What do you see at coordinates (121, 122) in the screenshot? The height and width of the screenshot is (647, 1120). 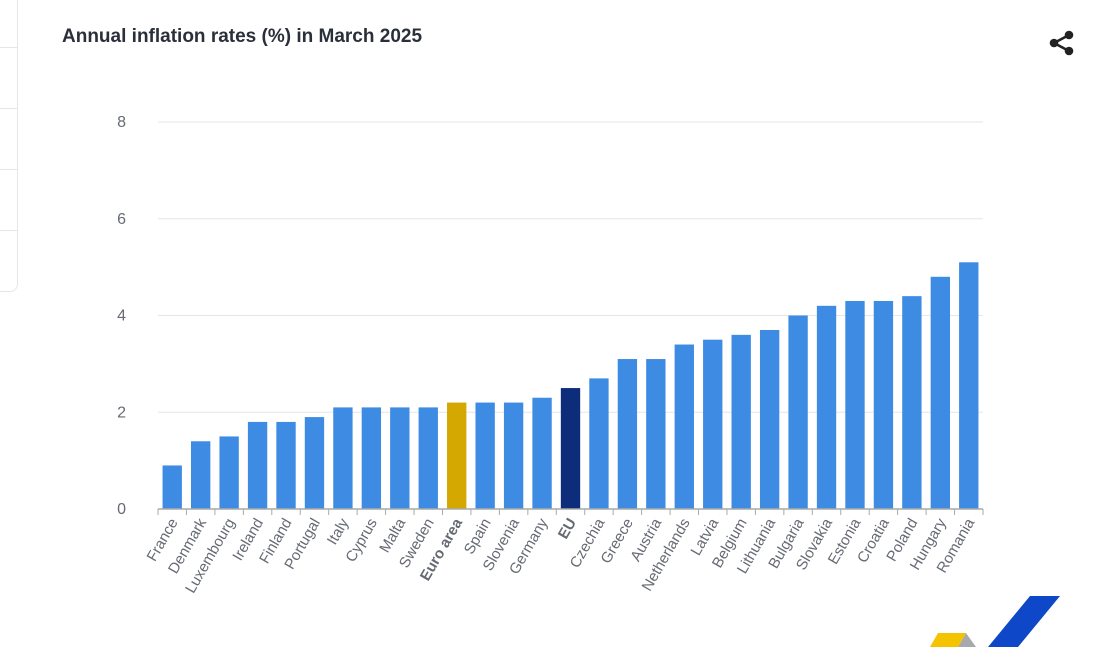 I see `y-tick-label: 8` at bounding box center [121, 122].